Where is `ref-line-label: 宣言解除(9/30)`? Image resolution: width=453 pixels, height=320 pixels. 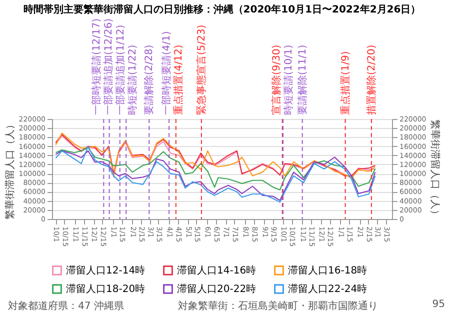 ref-line-label: 宣言解除(9/30) is located at coordinates (276, 79).